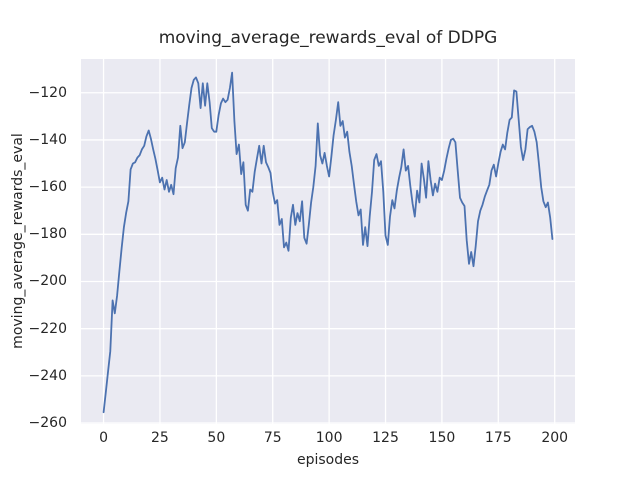 This screenshot has height=480, width=640. Describe the element at coordinates (442, 438) in the screenshot. I see `x-tick-label: 150` at that location.